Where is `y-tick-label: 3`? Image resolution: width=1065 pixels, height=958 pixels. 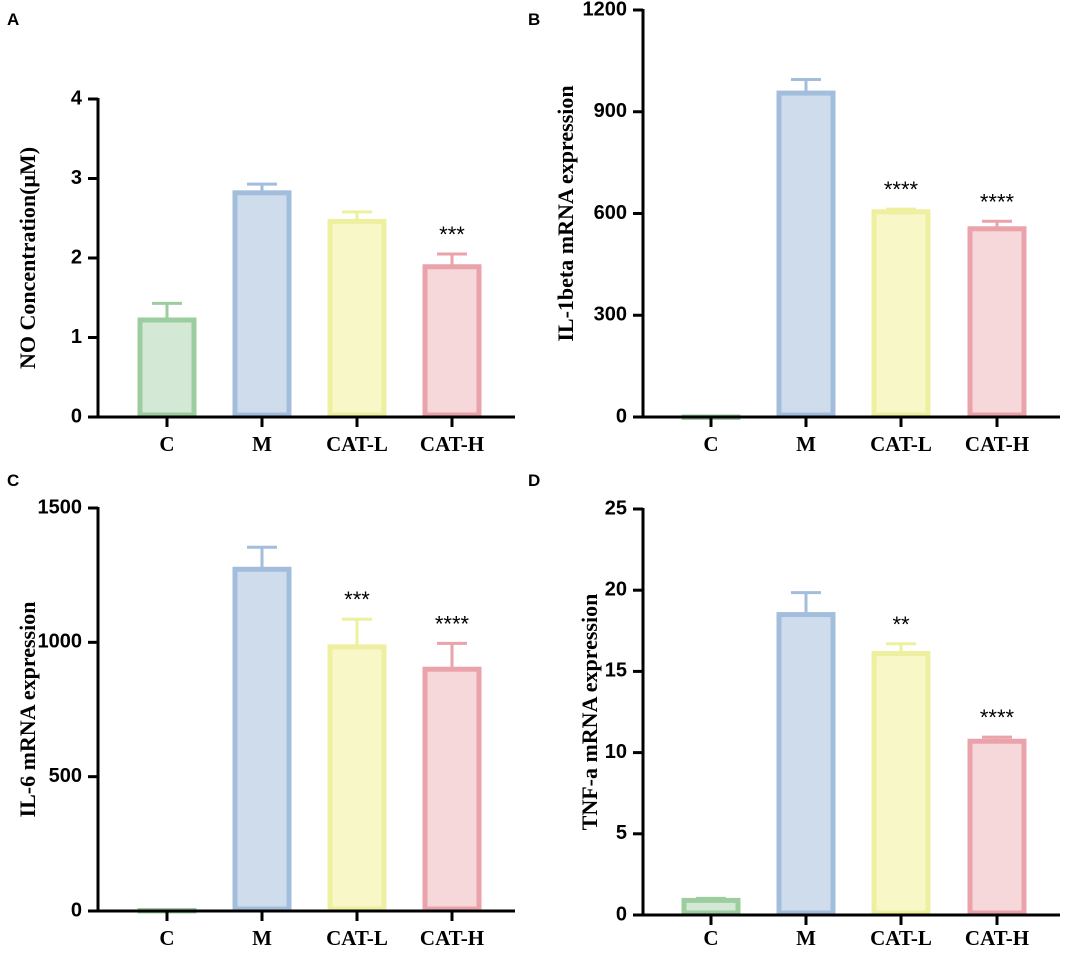 y-tick-label: 3 is located at coordinates (76, 178).